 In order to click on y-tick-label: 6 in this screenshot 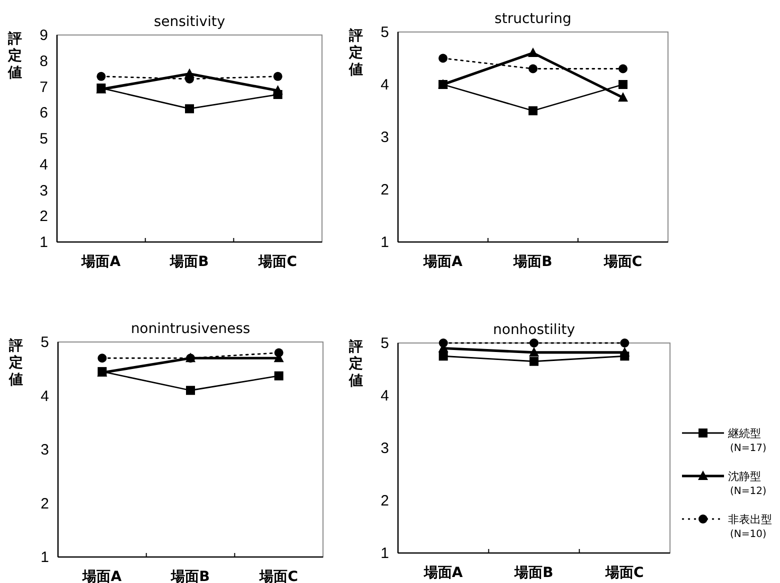, I will do `click(44, 113)`.